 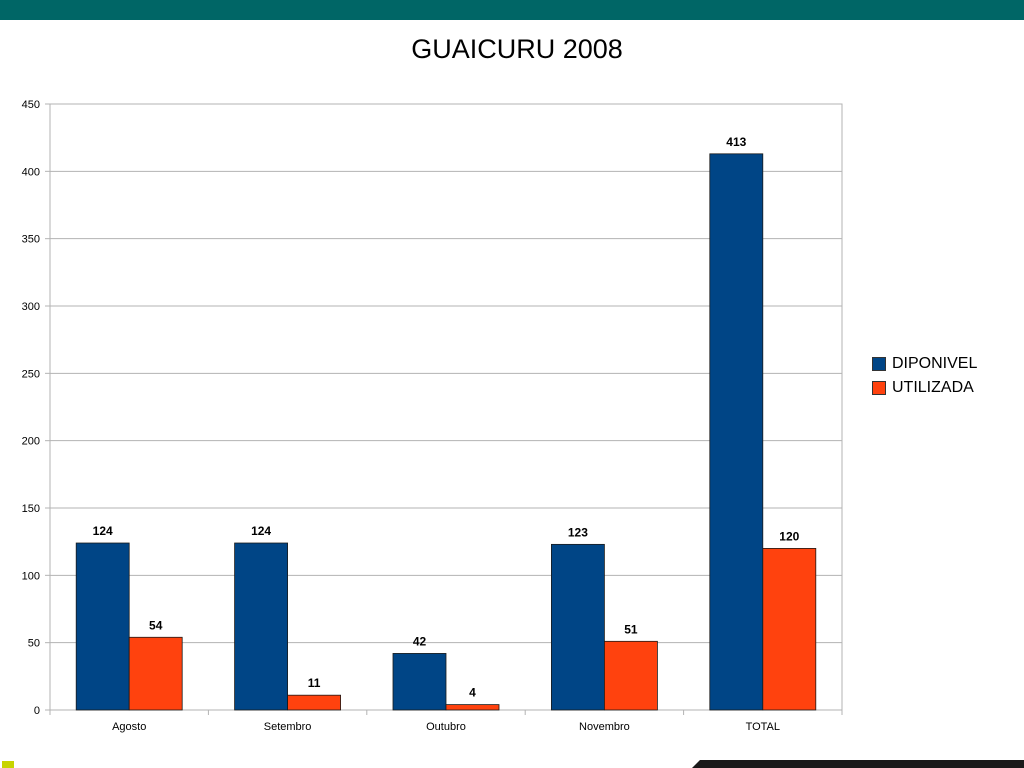 I want to click on y-tick-label: 150, so click(x=31, y=509).